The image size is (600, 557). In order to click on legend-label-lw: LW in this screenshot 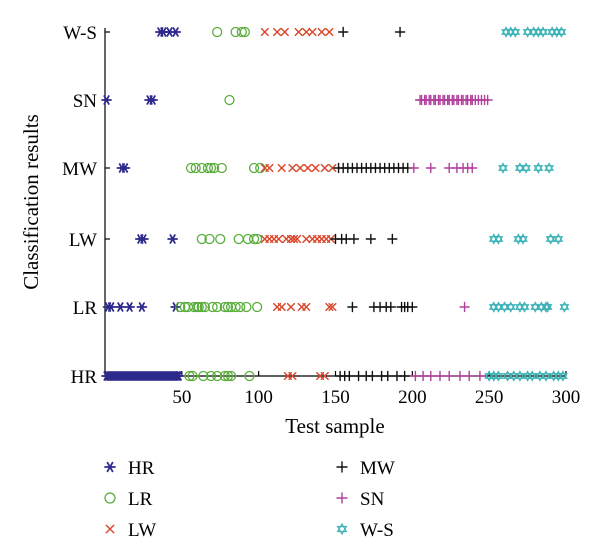, I will do `click(142, 530)`.